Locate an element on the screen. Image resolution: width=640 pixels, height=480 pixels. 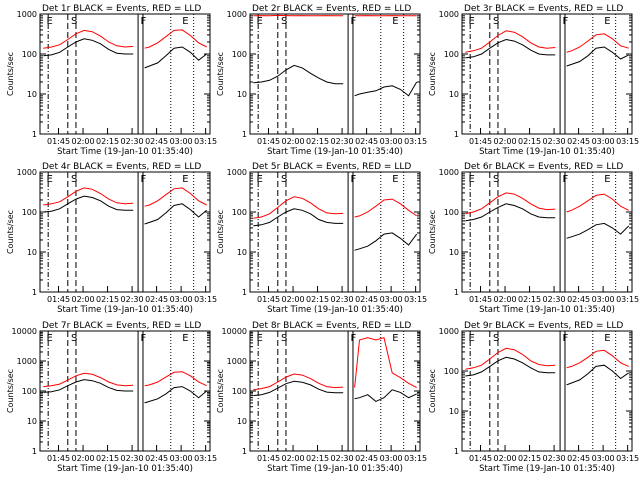
y-axis-label: Counts/sec is located at coordinates (220, 232).